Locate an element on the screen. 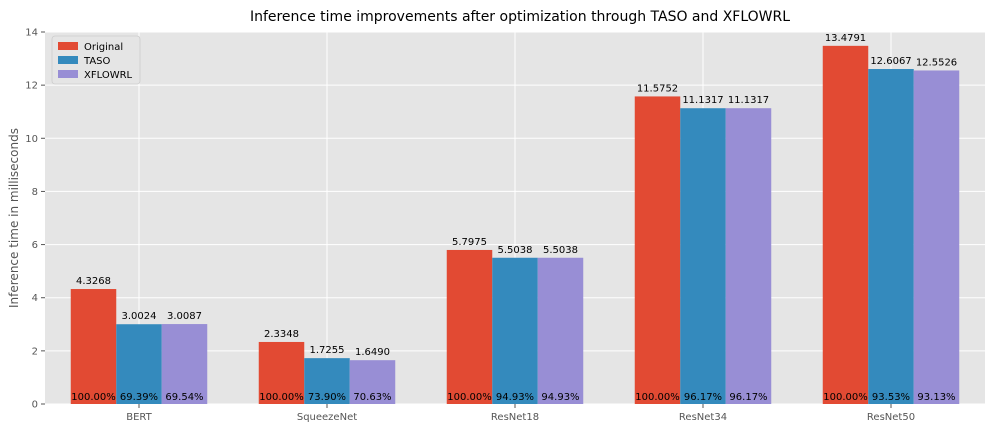  y-tick-label: 12 is located at coordinates (31, 86).